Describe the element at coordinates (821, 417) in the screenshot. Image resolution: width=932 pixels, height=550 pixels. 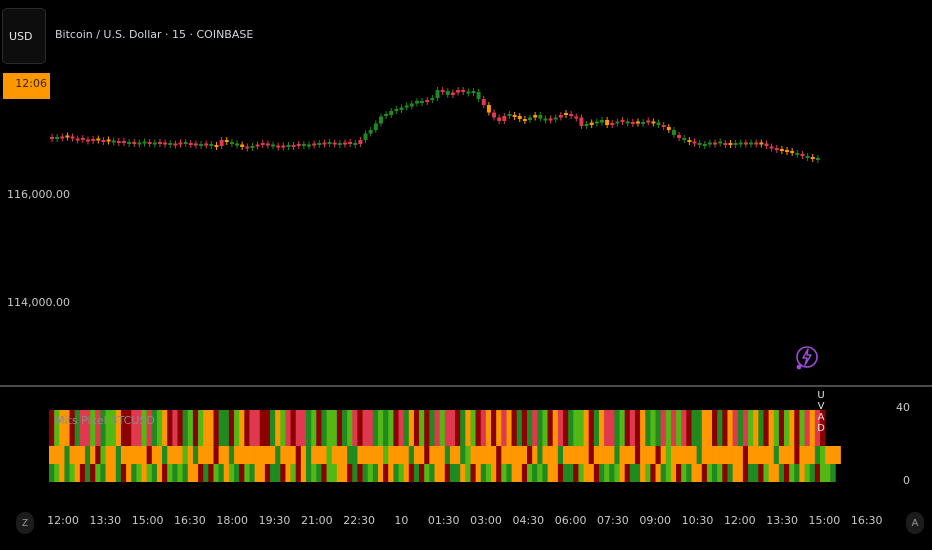
I see `letter-a: A` at that location.